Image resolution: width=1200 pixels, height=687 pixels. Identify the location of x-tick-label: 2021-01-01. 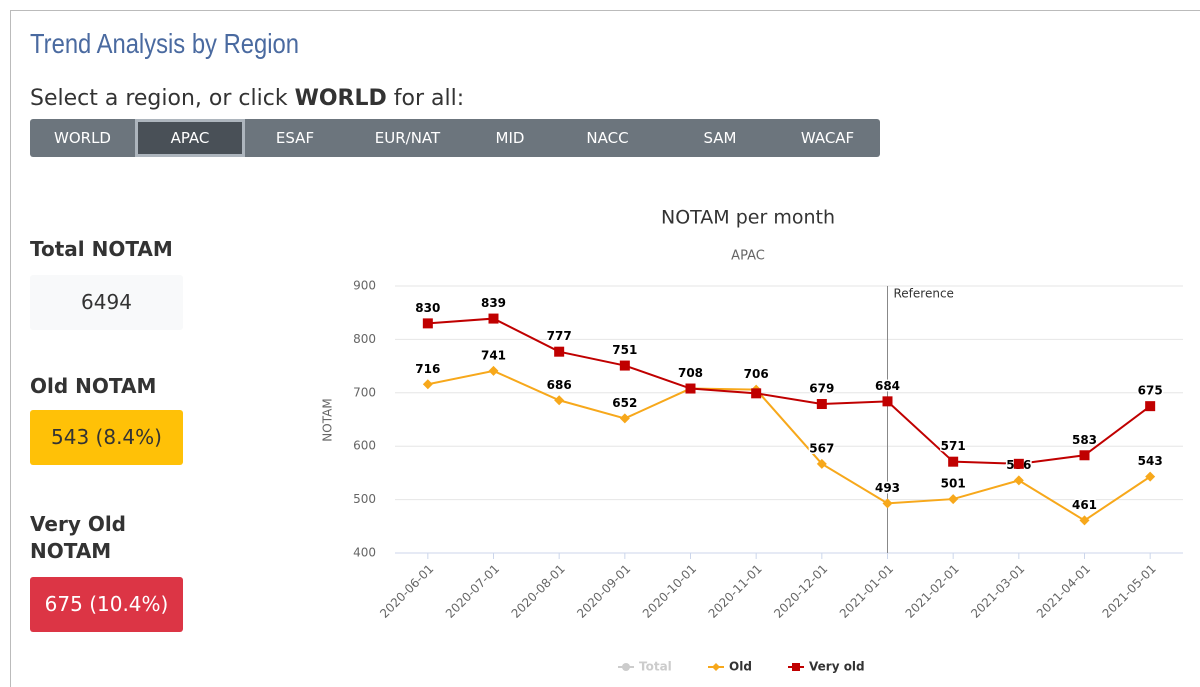
(866, 591).